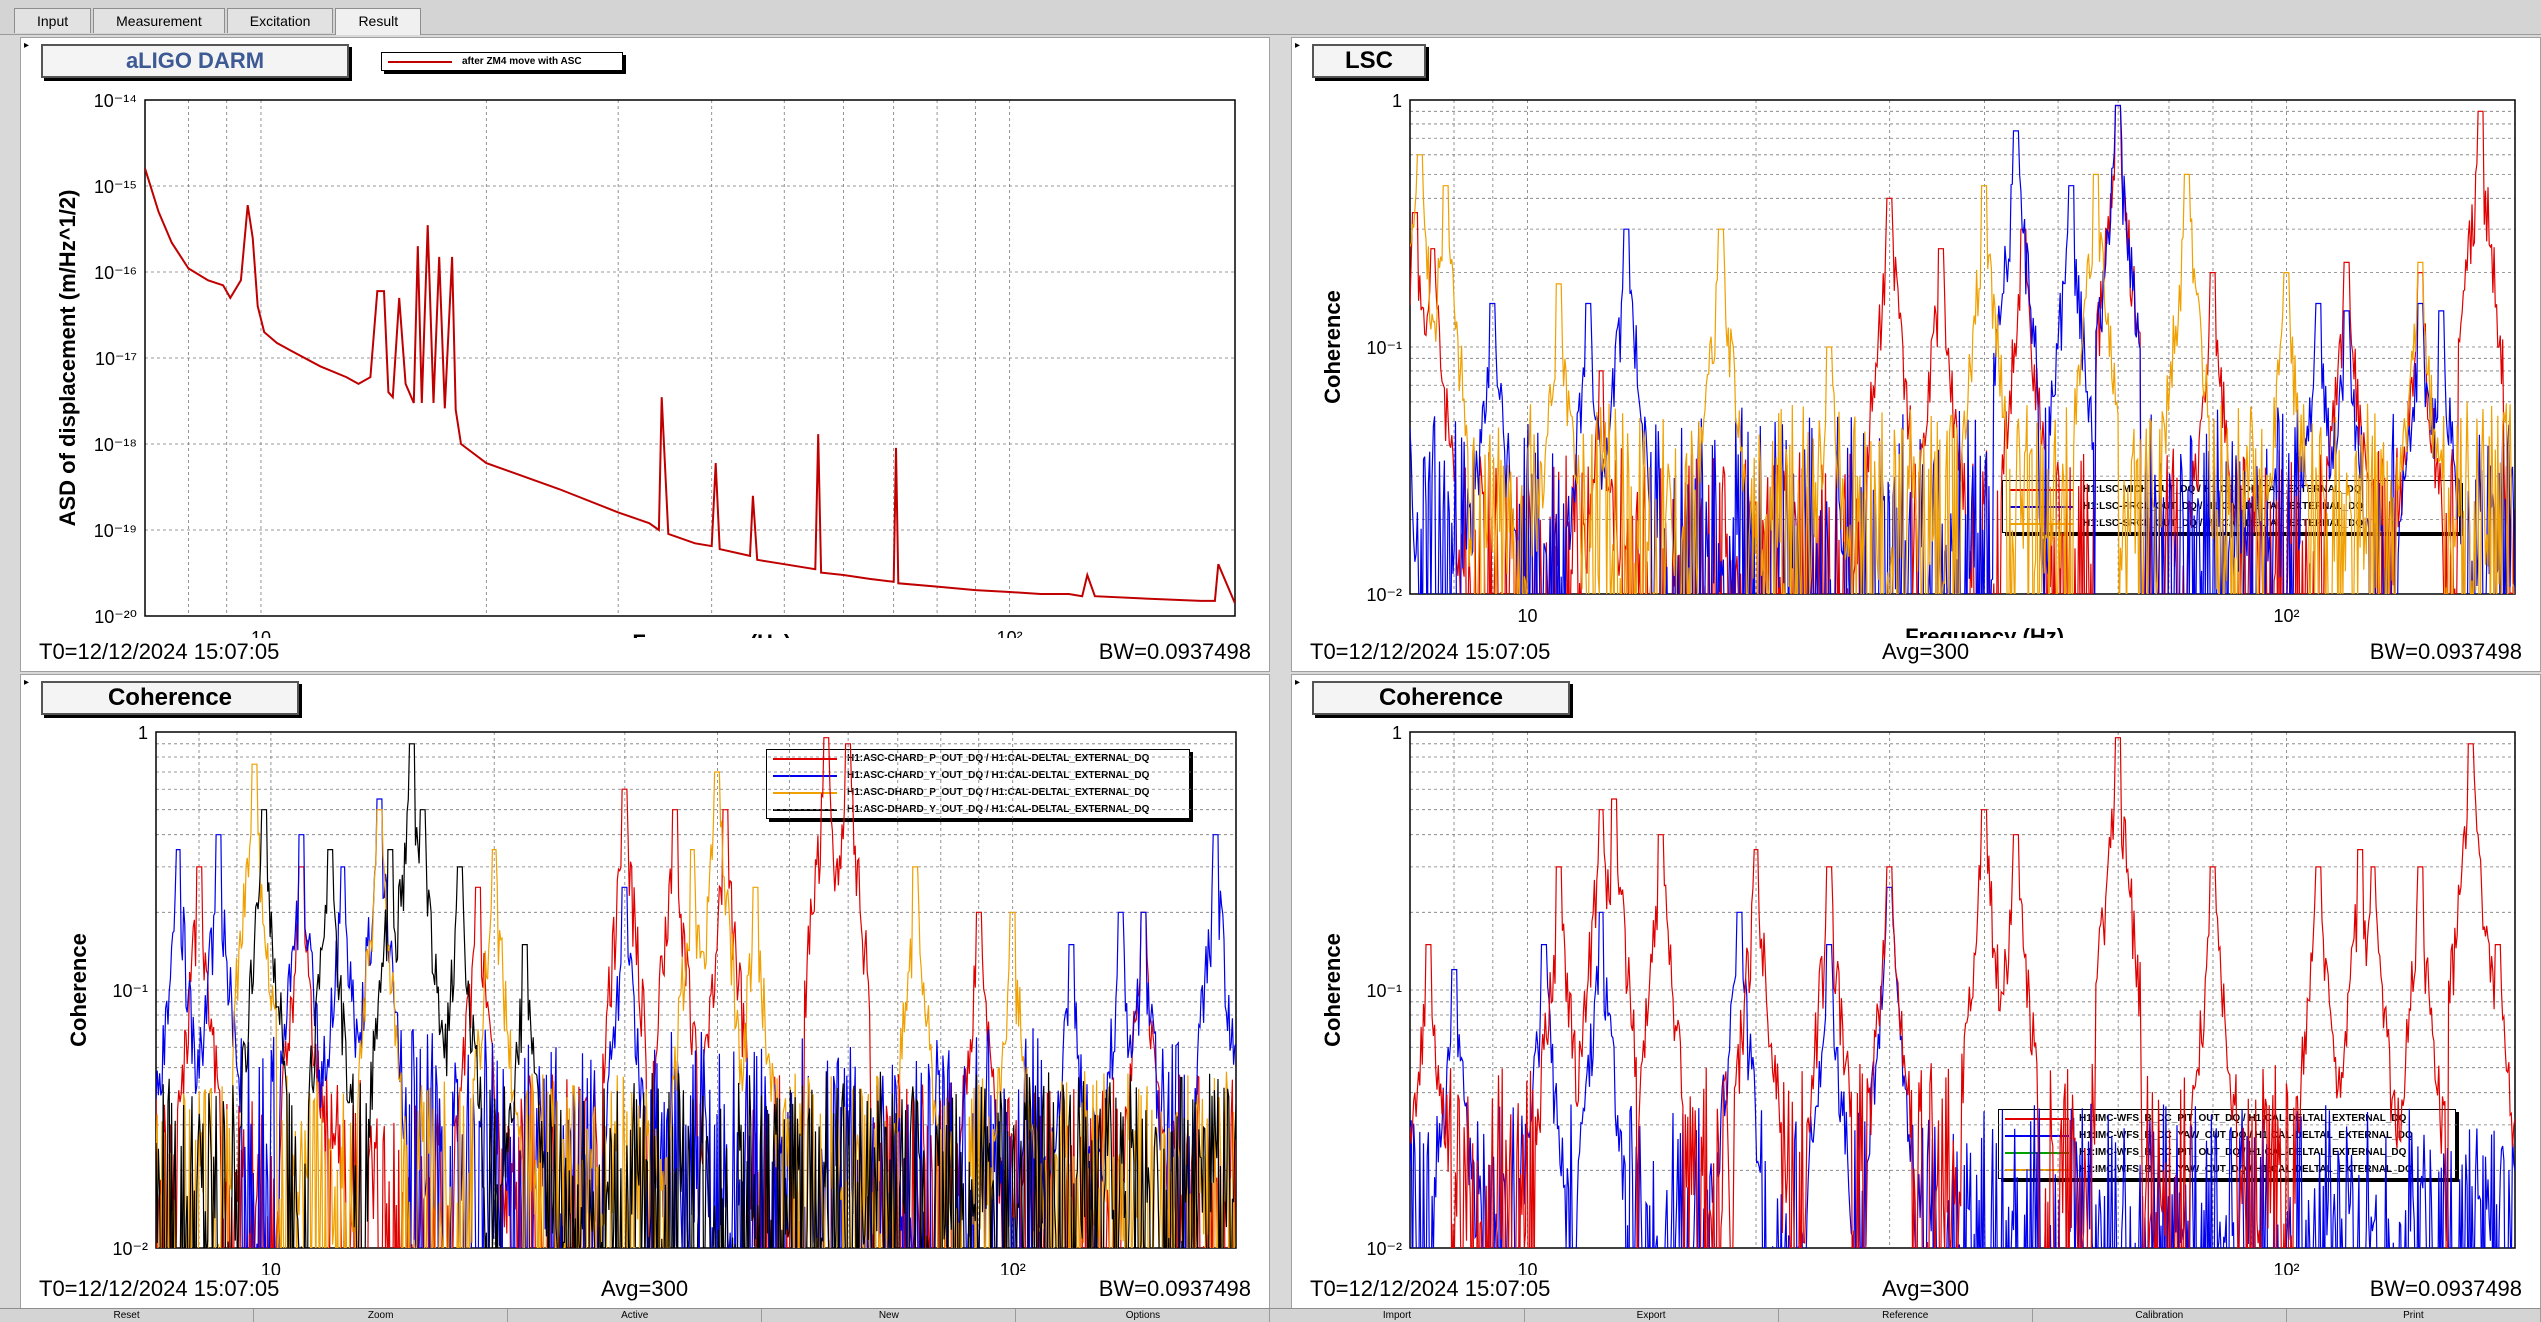  I want to click on panel-title: LSC, so click(1369, 61).